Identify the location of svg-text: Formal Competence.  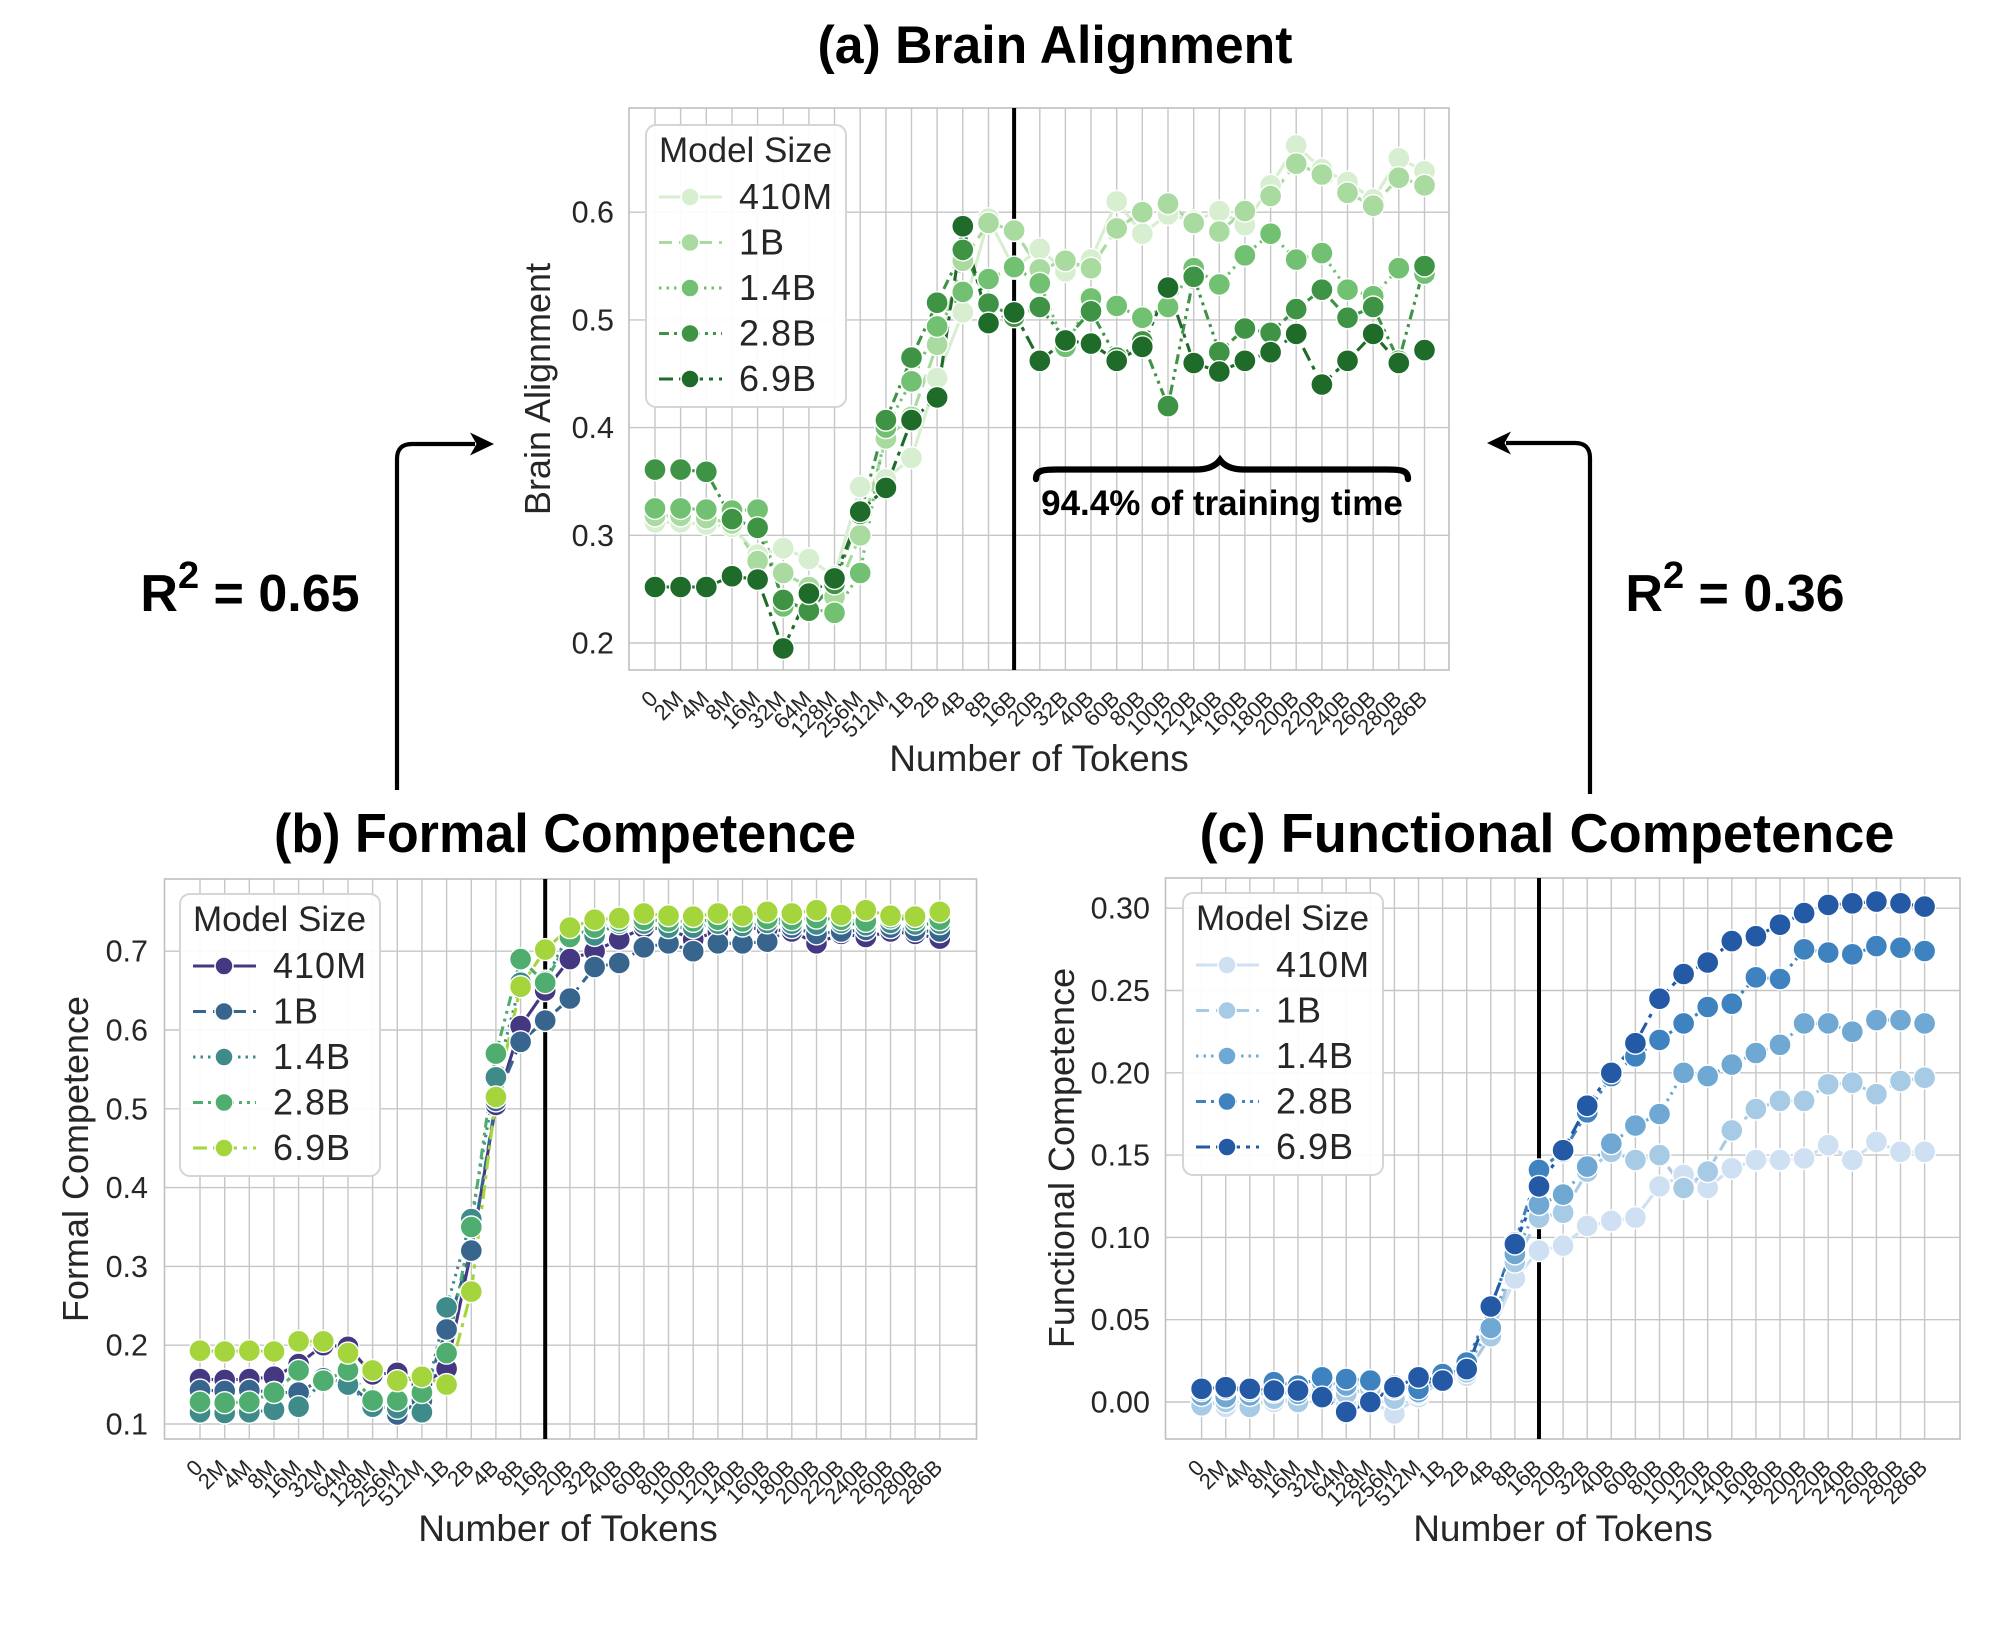
(75, 1159).